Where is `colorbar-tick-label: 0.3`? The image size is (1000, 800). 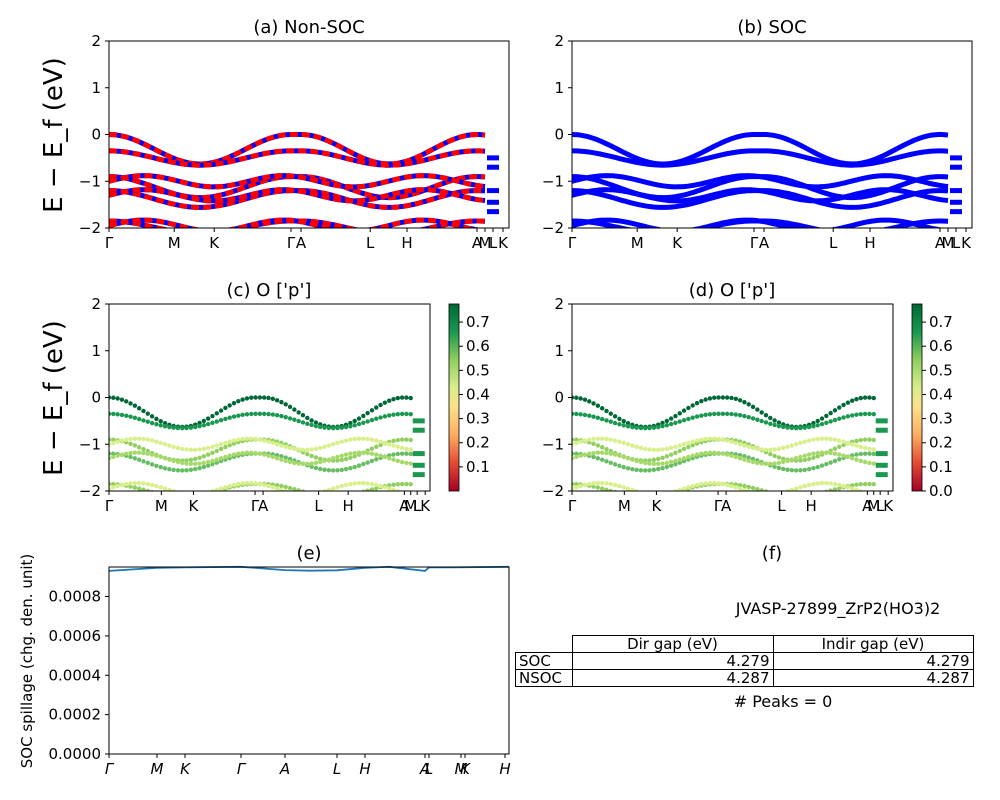
colorbar-tick-label: 0.3 is located at coordinates (941, 419).